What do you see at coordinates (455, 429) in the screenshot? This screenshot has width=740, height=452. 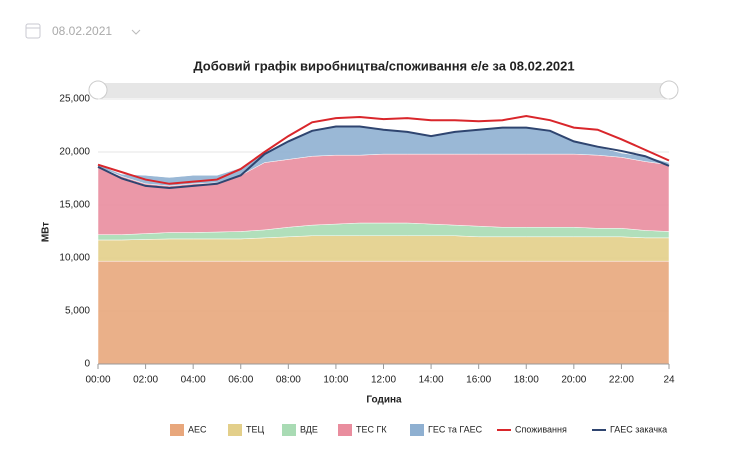 I see `legend-label: ГЕС та ГАЕС` at bounding box center [455, 429].